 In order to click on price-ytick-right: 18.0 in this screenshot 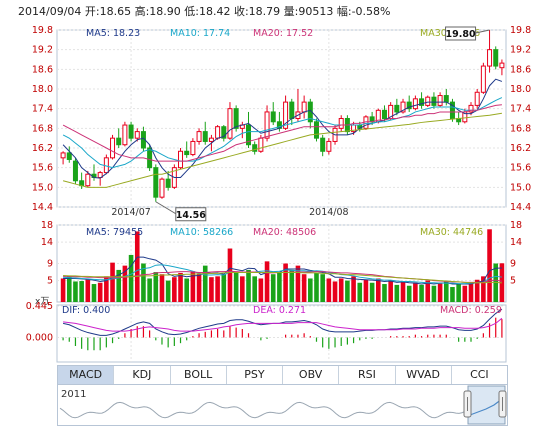, I will do `click(520, 89)`.